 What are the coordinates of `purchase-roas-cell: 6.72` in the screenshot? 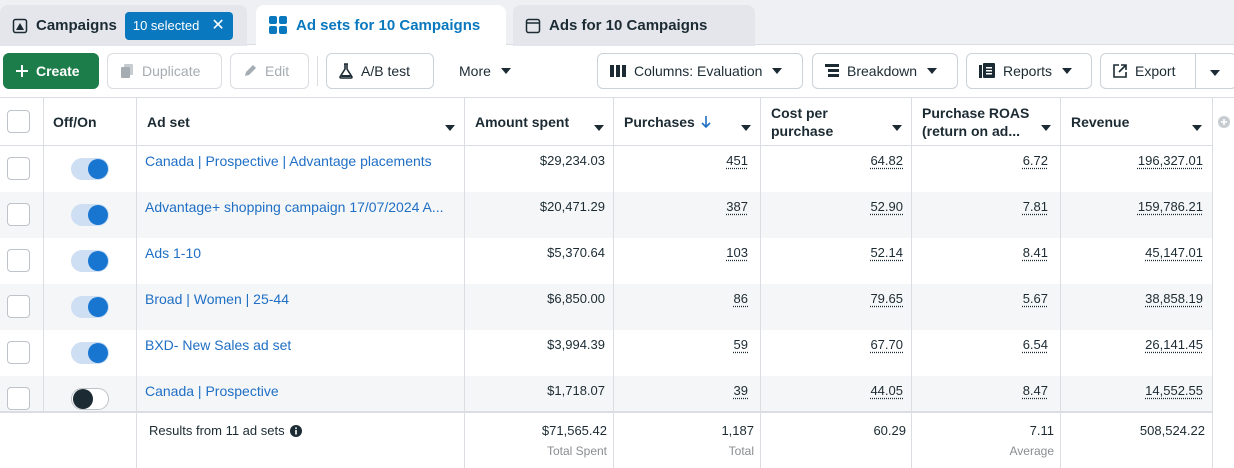 It's located at (980, 160).